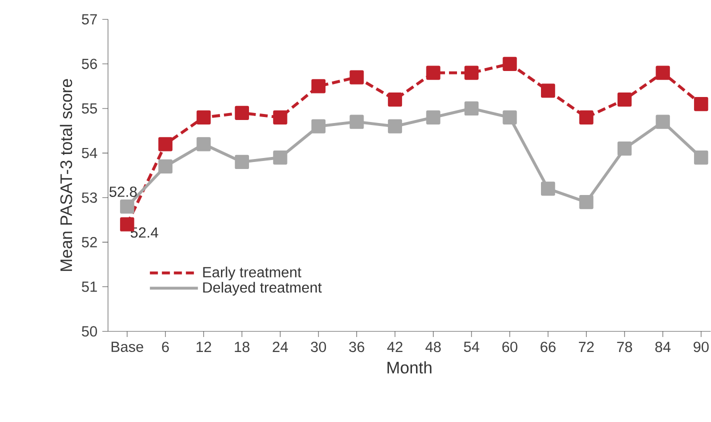  I want to click on y-tick-label: 57, so click(89, 19).